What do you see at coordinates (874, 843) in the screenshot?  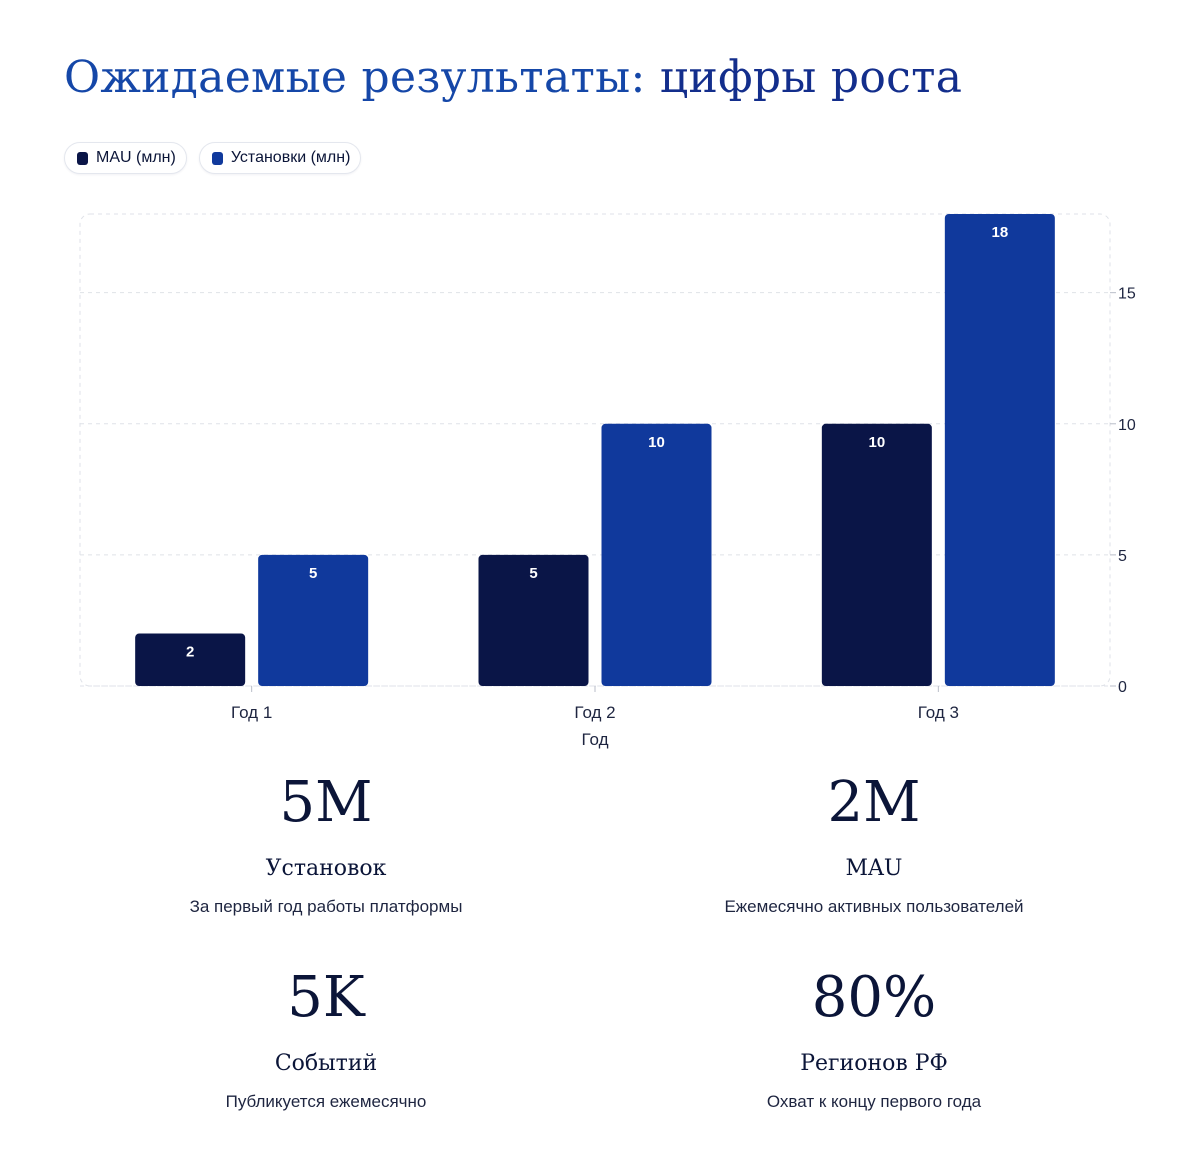 I see `stat-mau: 2M MAU Ежемесячно активных пользователей` at bounding box center [874, 843].